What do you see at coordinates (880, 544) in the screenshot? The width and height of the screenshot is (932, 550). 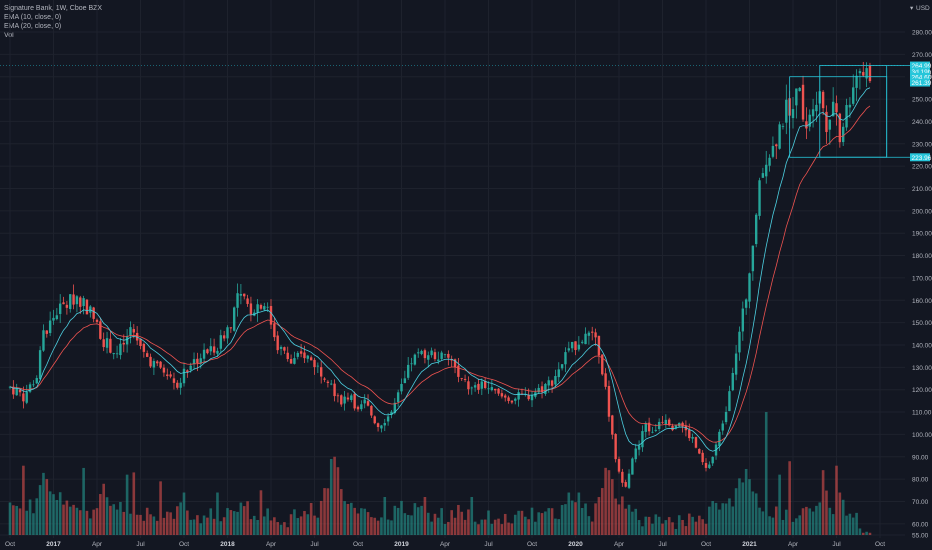 I see `x-tick-label: Oct` at bounding box center [880, 544].